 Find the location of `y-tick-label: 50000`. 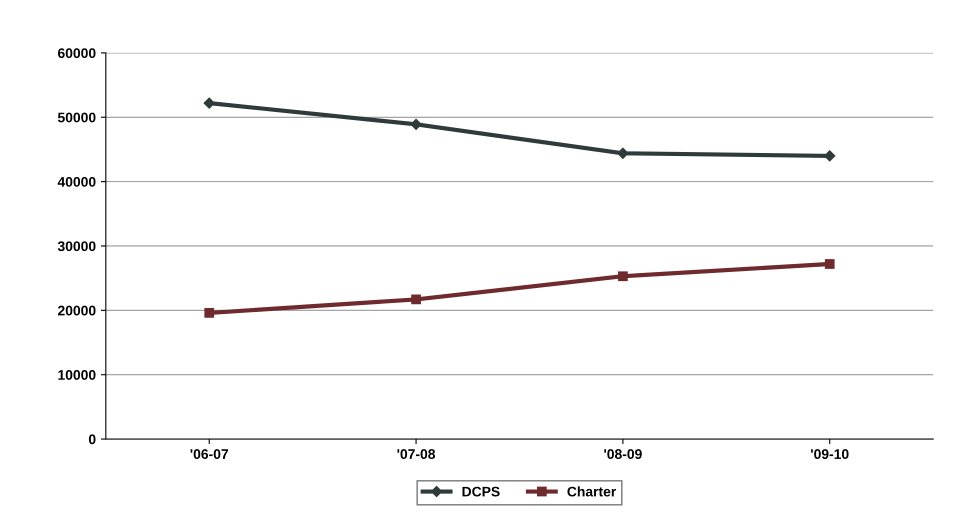

y-tick-label: 50000 is located at coordinates (77, 117).